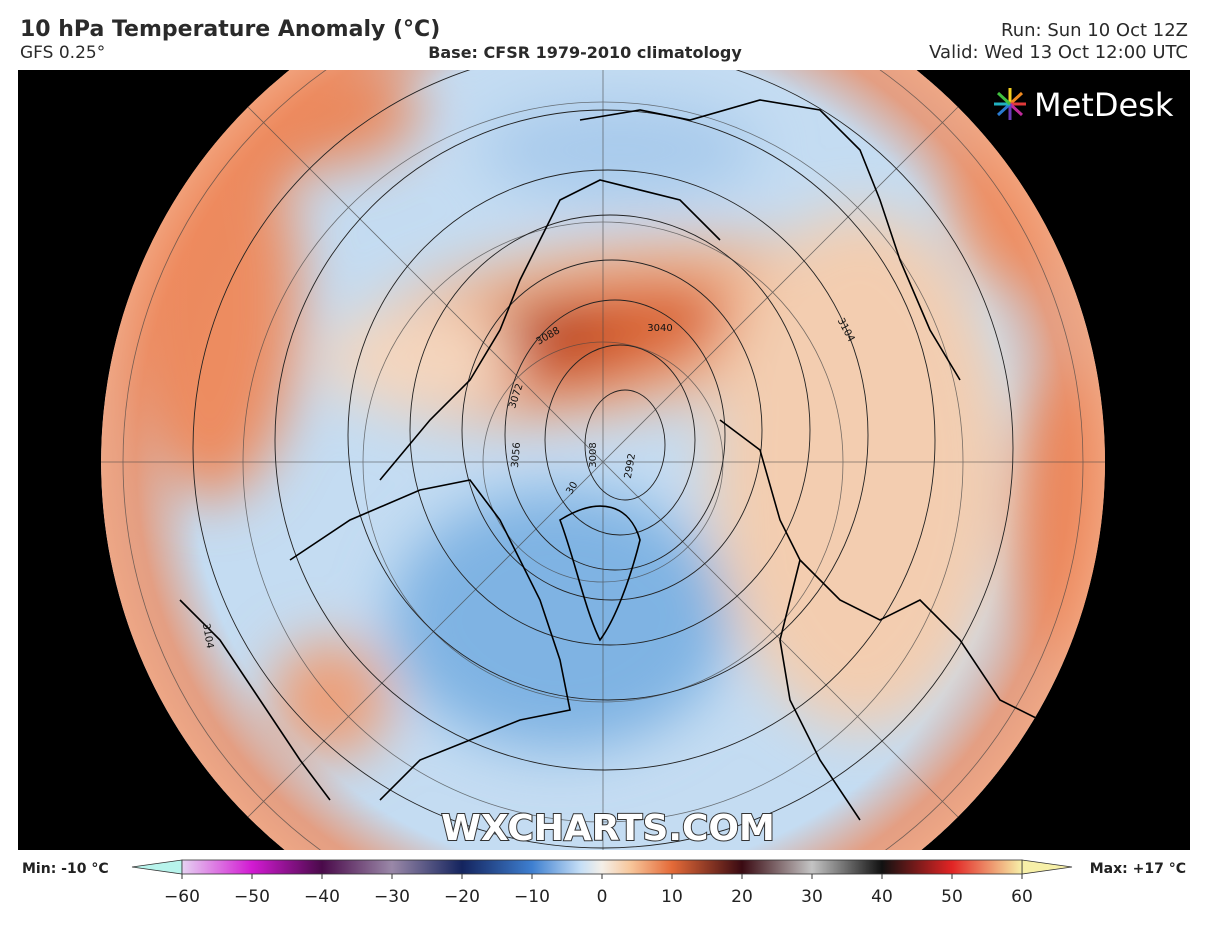 The height and width of the screenshot is (929, 1208). Describe the element at coordinates (1058, 52) in the screenshot. I see `valid: Valid: Wed 13 Oct 12:00 UTC` at that location.